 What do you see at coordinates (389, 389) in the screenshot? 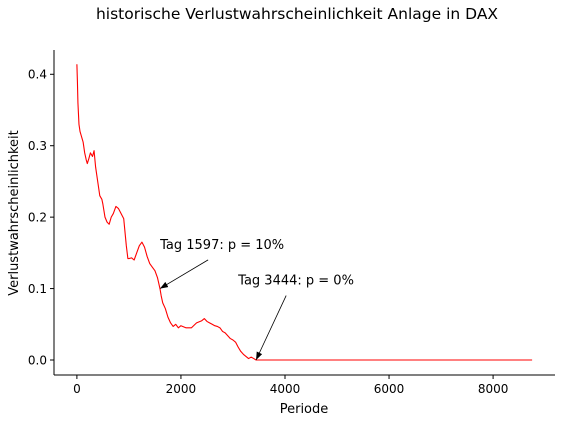
I see `x-tick-label: 6000` at bounding box center [389, 389].